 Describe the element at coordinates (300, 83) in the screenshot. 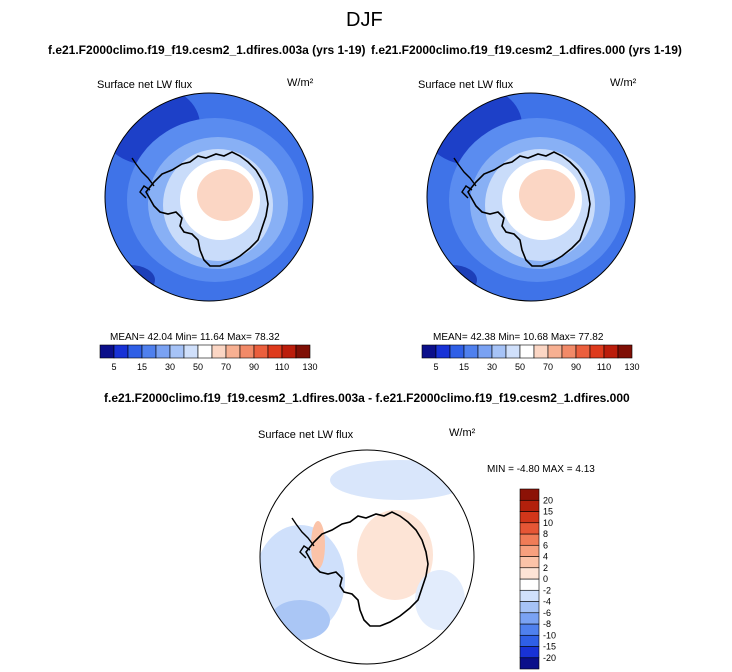

I see `panel1-units-label: W/m²` at that location.